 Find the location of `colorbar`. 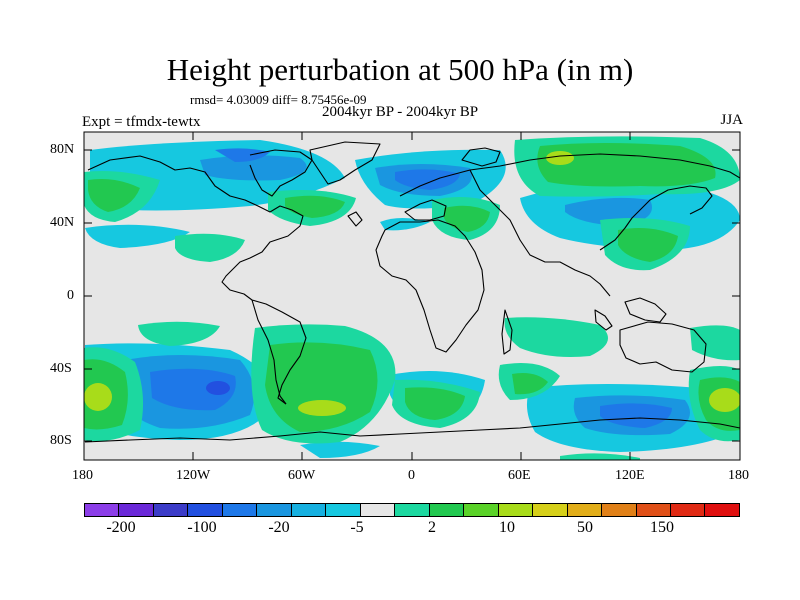

colorbar is located at coordinates (412, 510).